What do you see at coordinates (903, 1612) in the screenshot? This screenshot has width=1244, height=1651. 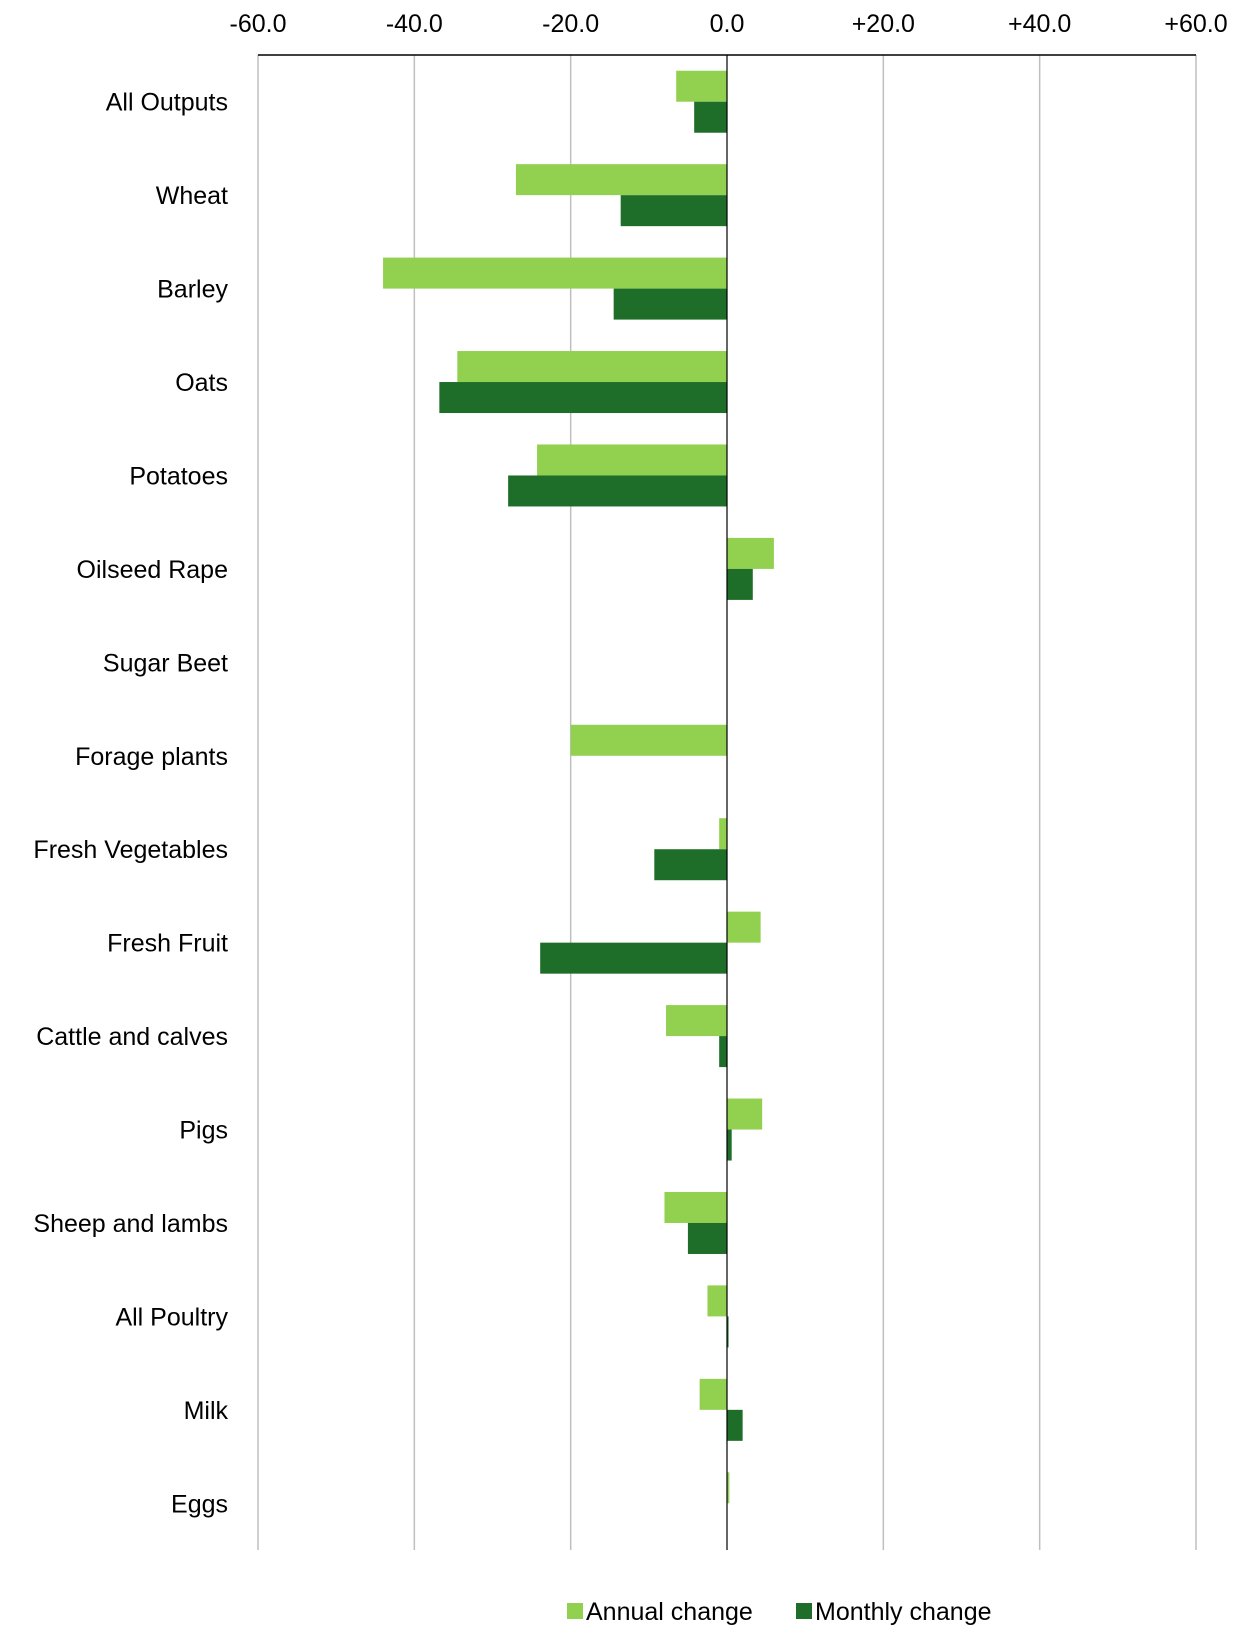 I see `legend-label: Monthly change` at bounding box center [903, 1612].